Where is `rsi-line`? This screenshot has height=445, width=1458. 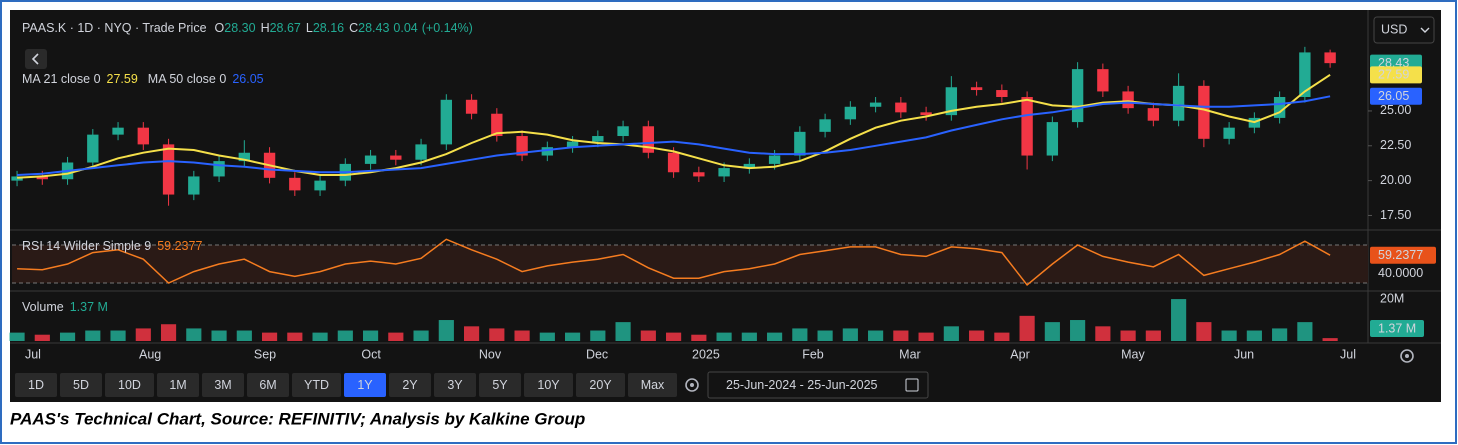 rsi-line is located at coordinates (674, 262).